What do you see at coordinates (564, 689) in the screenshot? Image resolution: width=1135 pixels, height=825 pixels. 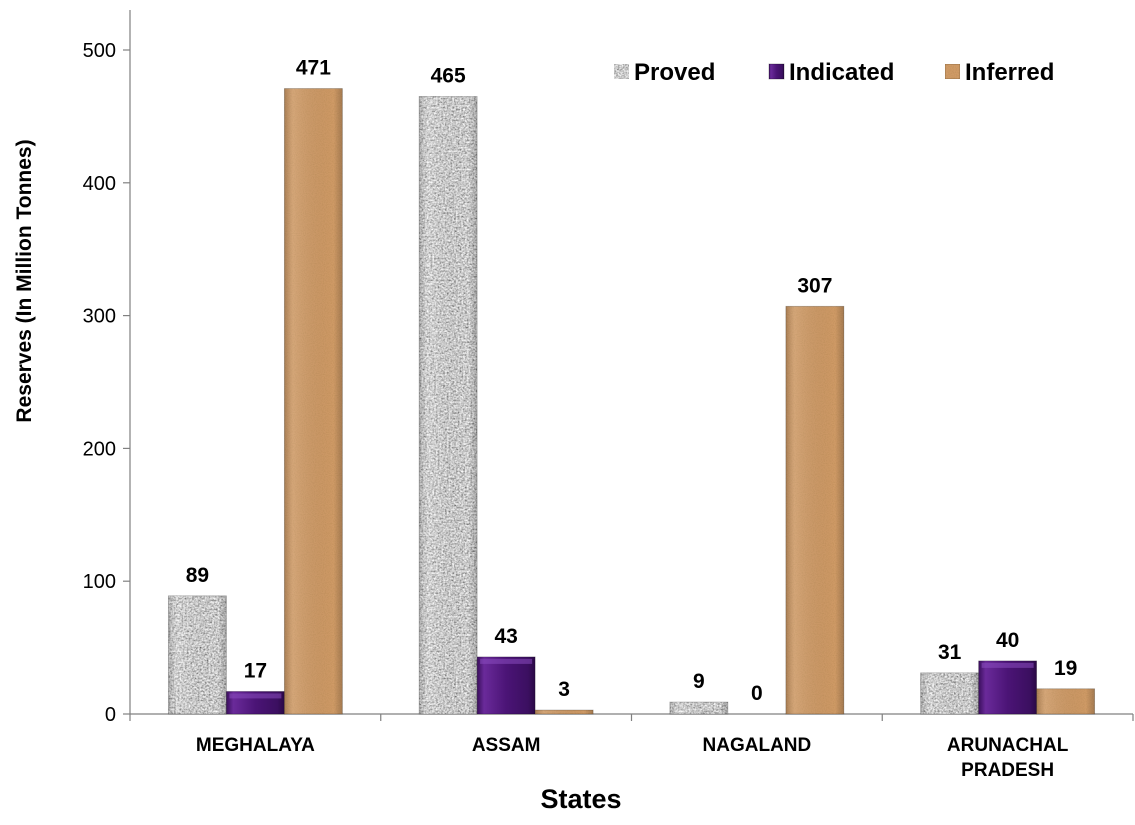 I see `data-label: 3` at bounding box center [564, 689].